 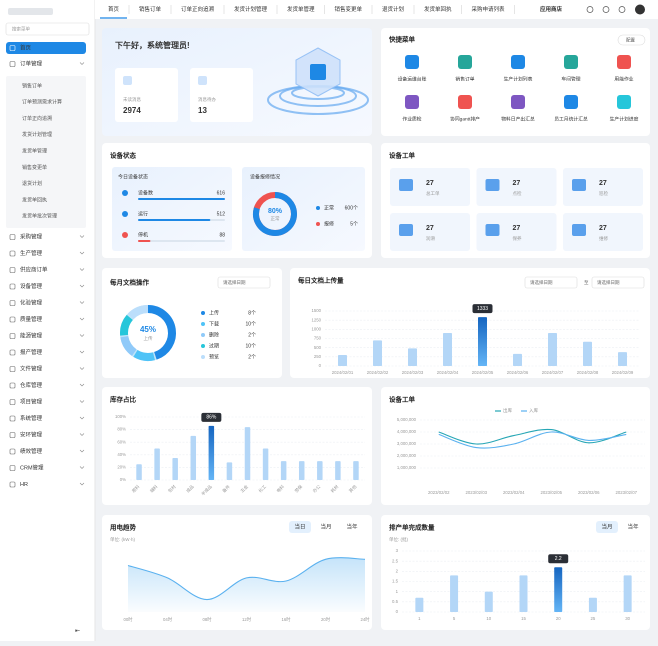 I want to click on donut-segment, so click(x=126, y=325).